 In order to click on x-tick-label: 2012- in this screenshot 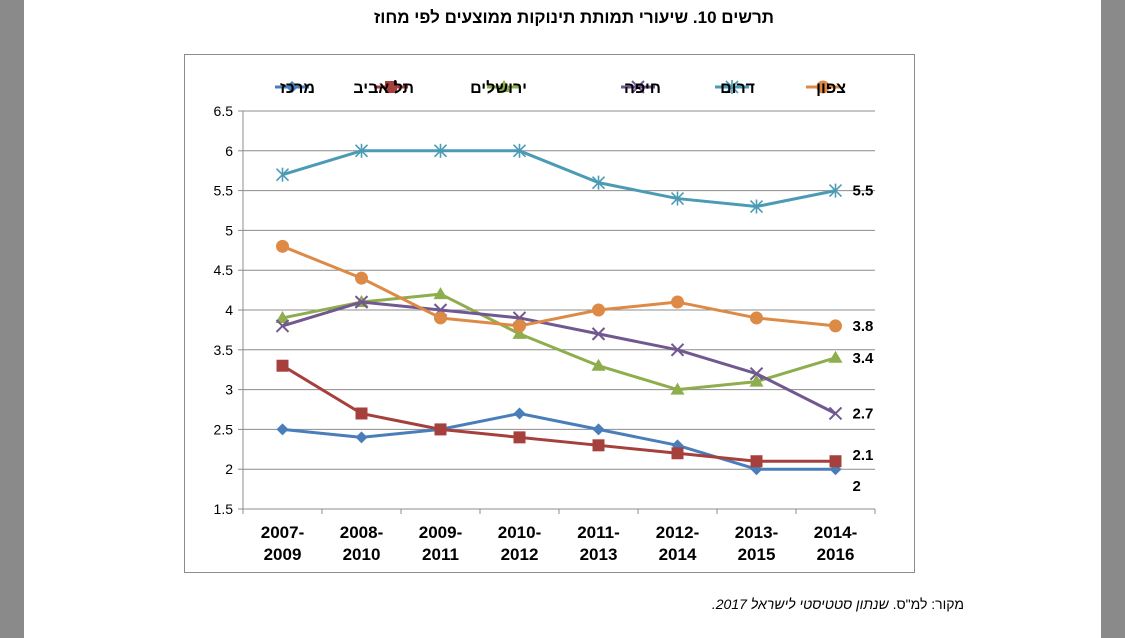, I will do `click(677, 532)`.